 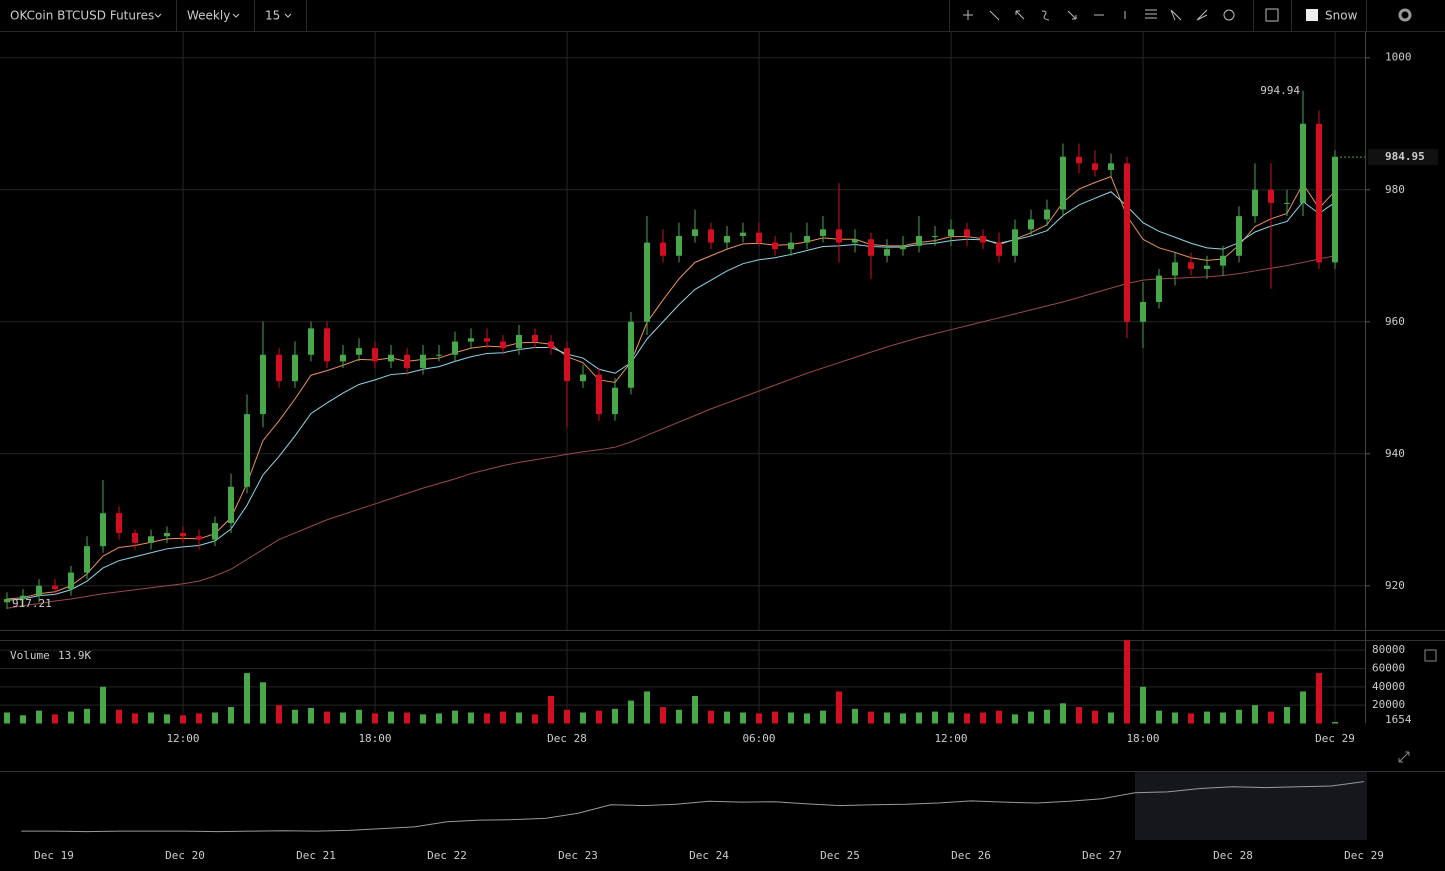 I want to click on toolbar: OKCoin BTCUSD Futures Weekly 15 Snow, so click(x=722, y=16).